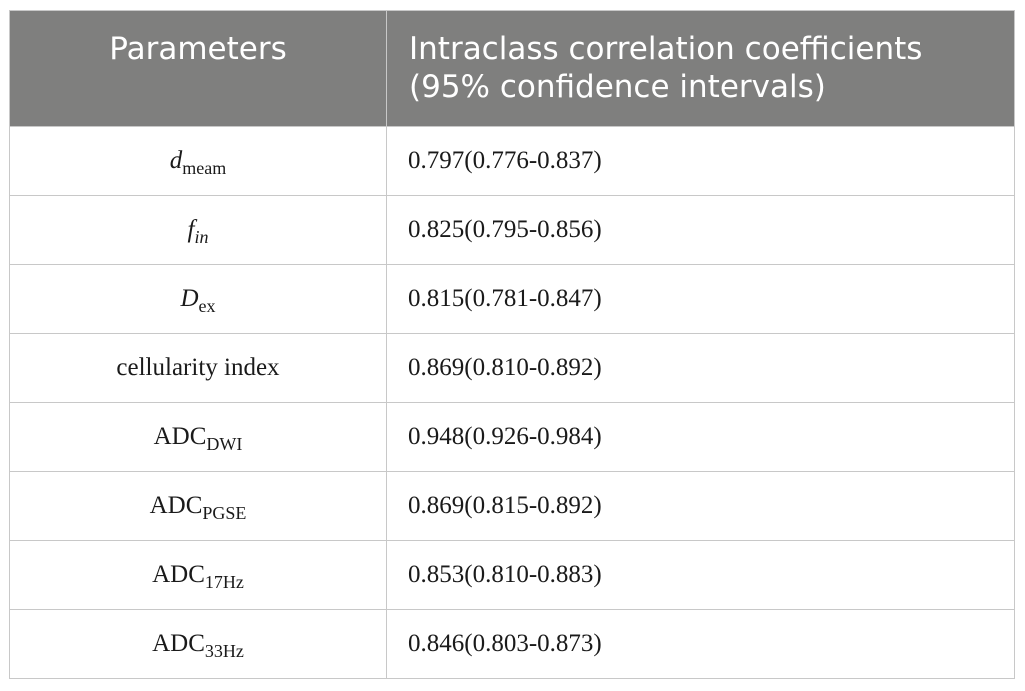  I want to click on table-row: ADCPGSE 0.869(0.815-0.892), so click(512, 506).